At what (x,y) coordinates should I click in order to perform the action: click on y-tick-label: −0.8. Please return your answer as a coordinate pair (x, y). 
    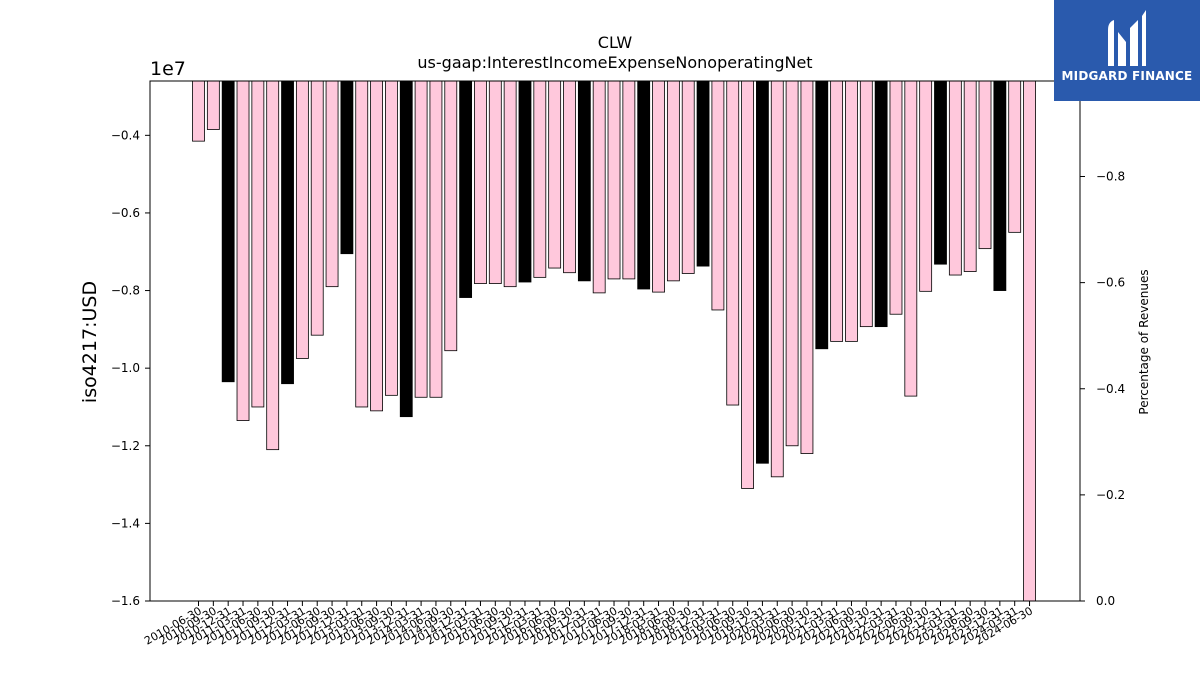
    Looking at the image, I should click on (125, 291).